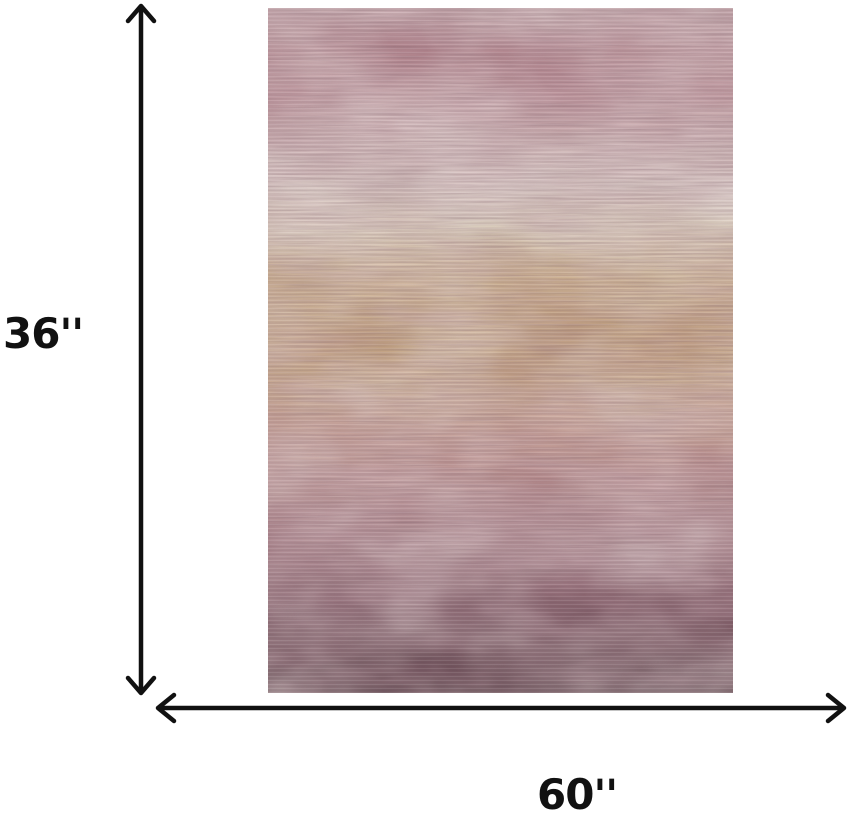  Describe the element at coordinates (141, 13) in the screenshot. I see `arrow-up-icon` at that location.